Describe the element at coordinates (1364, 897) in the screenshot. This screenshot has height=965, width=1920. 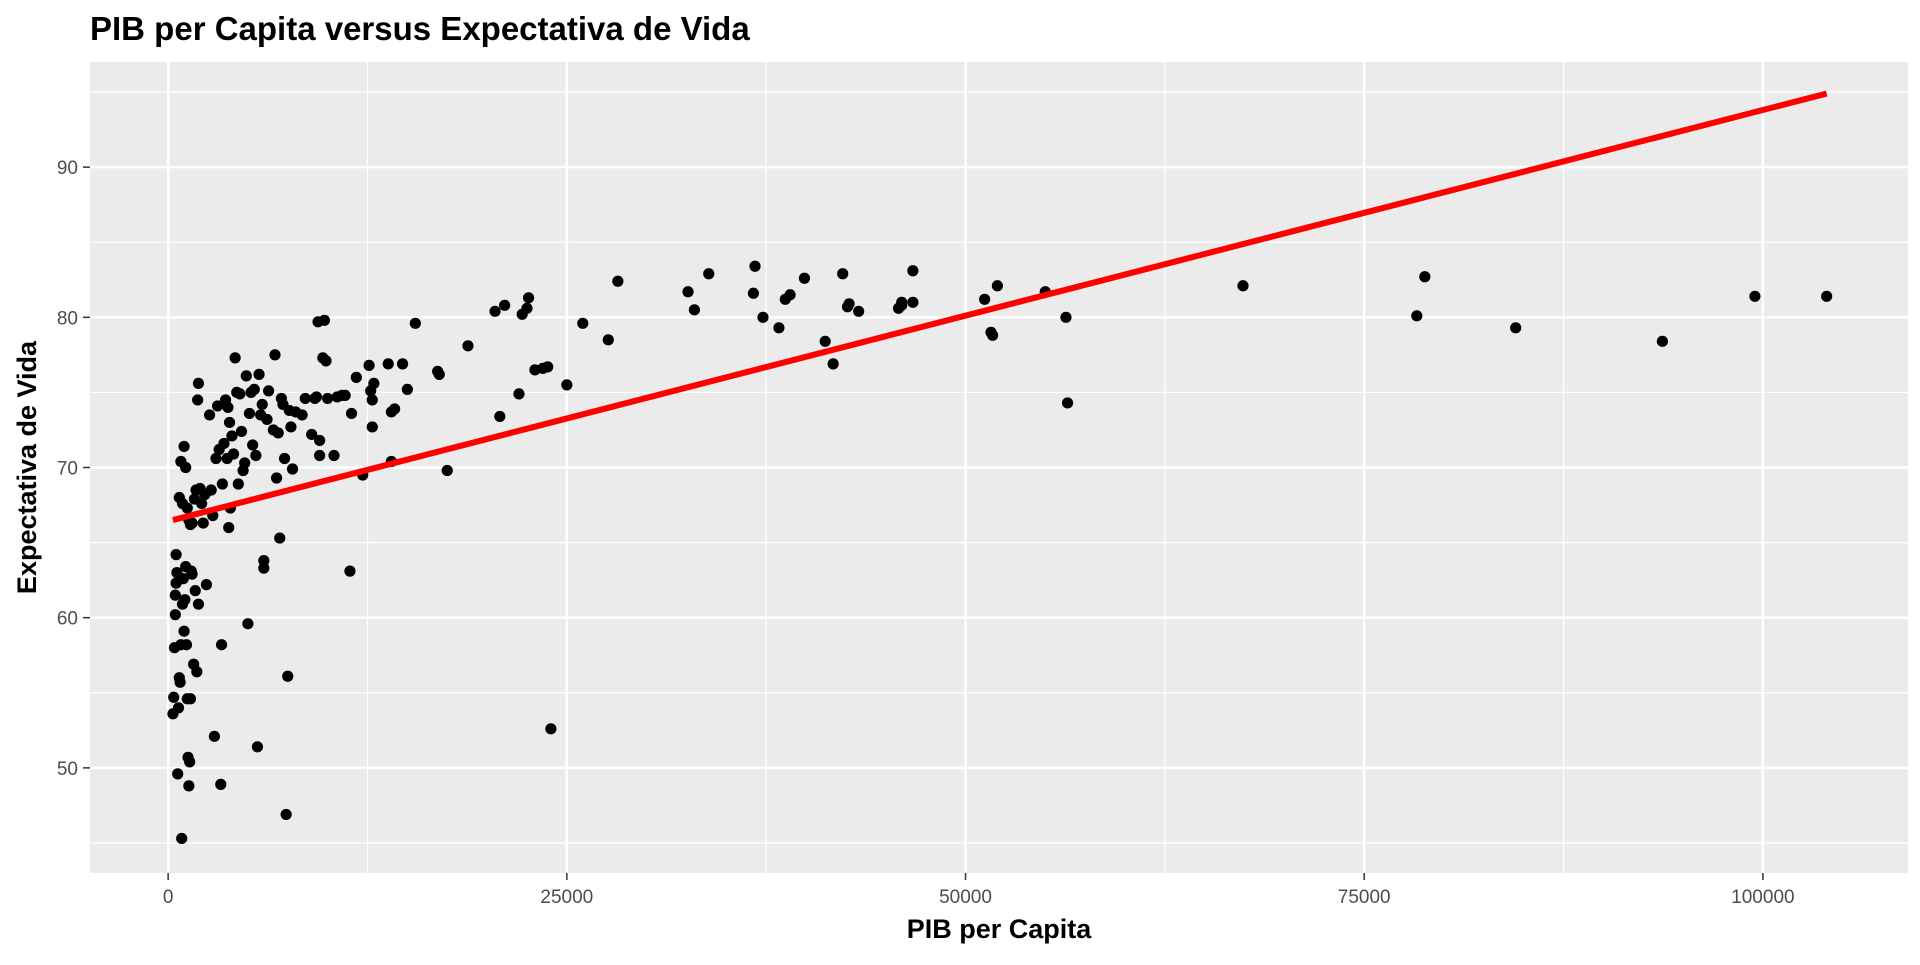
I see `x-tick-label: 75000` at that location.